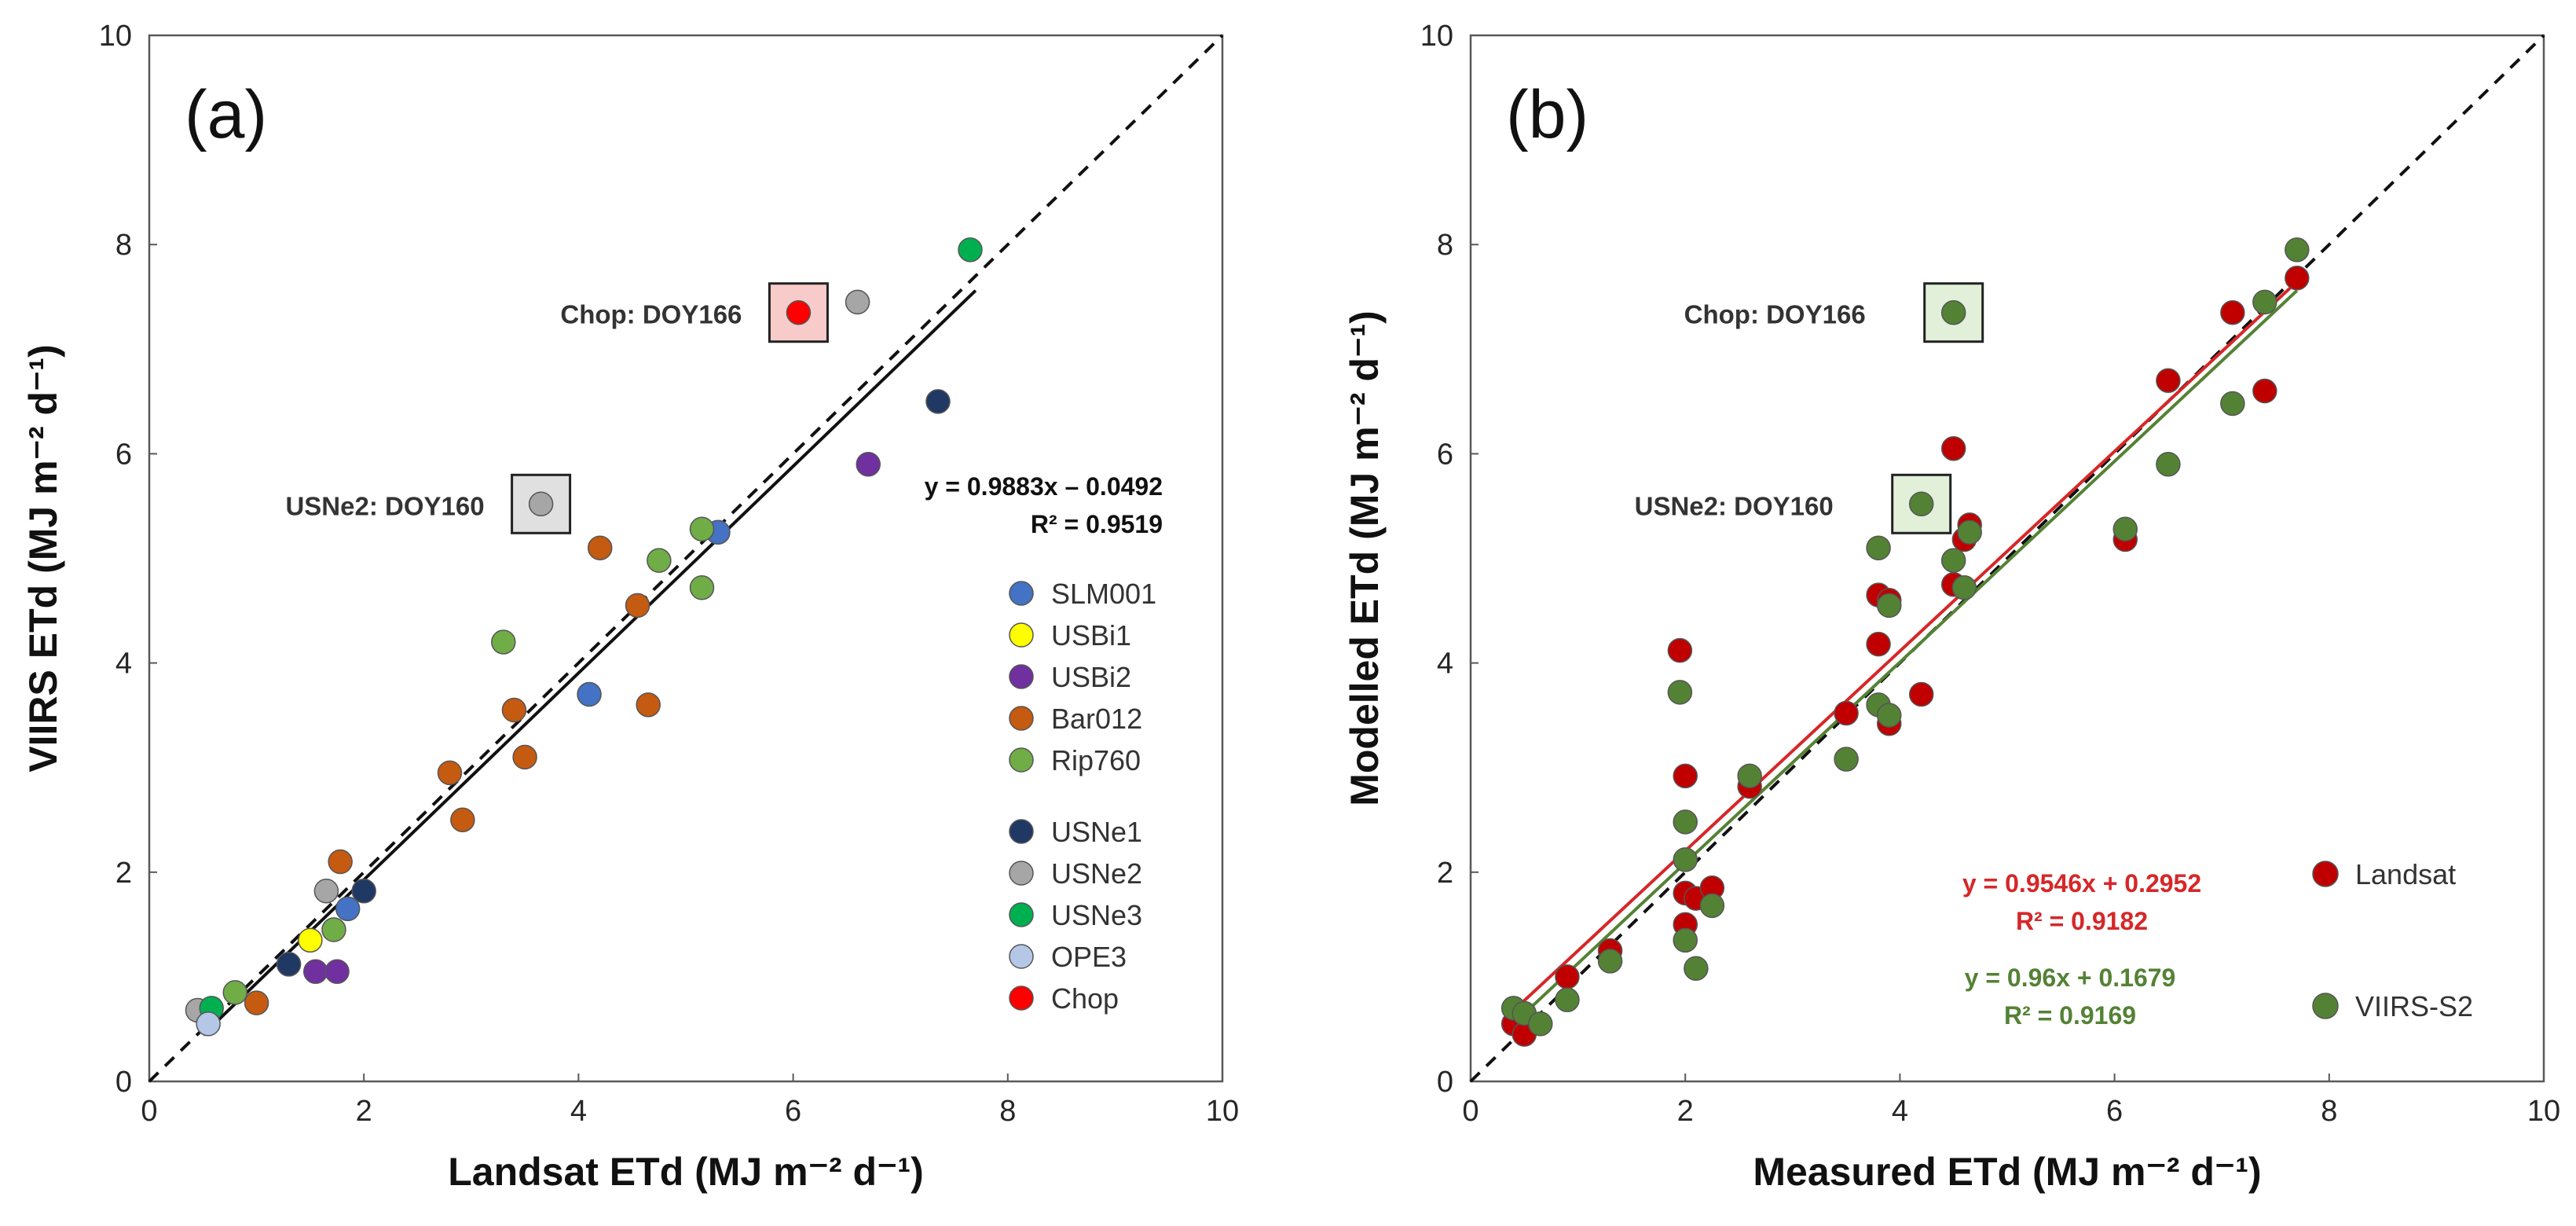  Describe the element at coordinates (1686, 1112) in the screenshot. I see `x-tick-label: 2` at that location.